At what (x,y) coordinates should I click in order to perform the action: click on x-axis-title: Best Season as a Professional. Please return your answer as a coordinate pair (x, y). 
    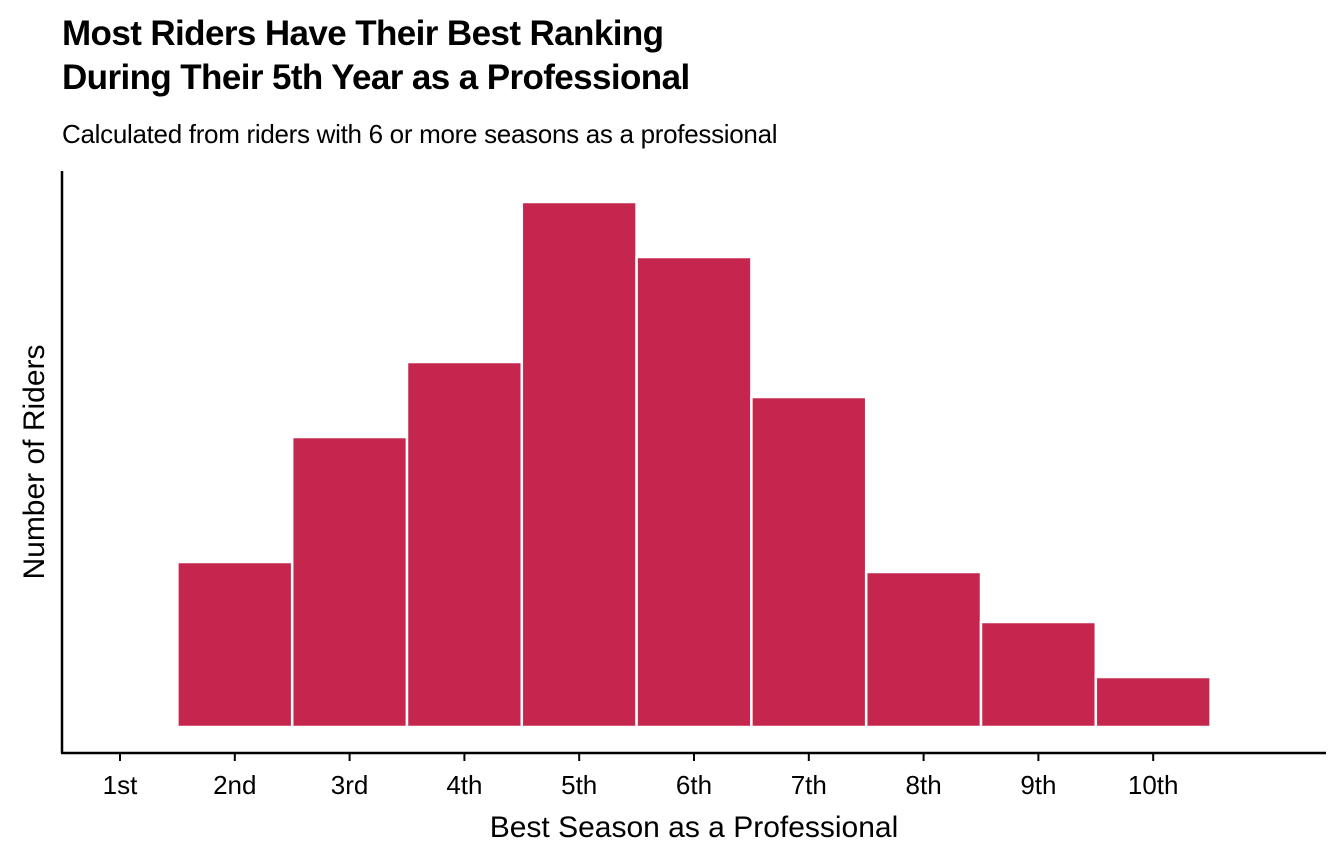
    Looking at the image, I should click on (694, 827).